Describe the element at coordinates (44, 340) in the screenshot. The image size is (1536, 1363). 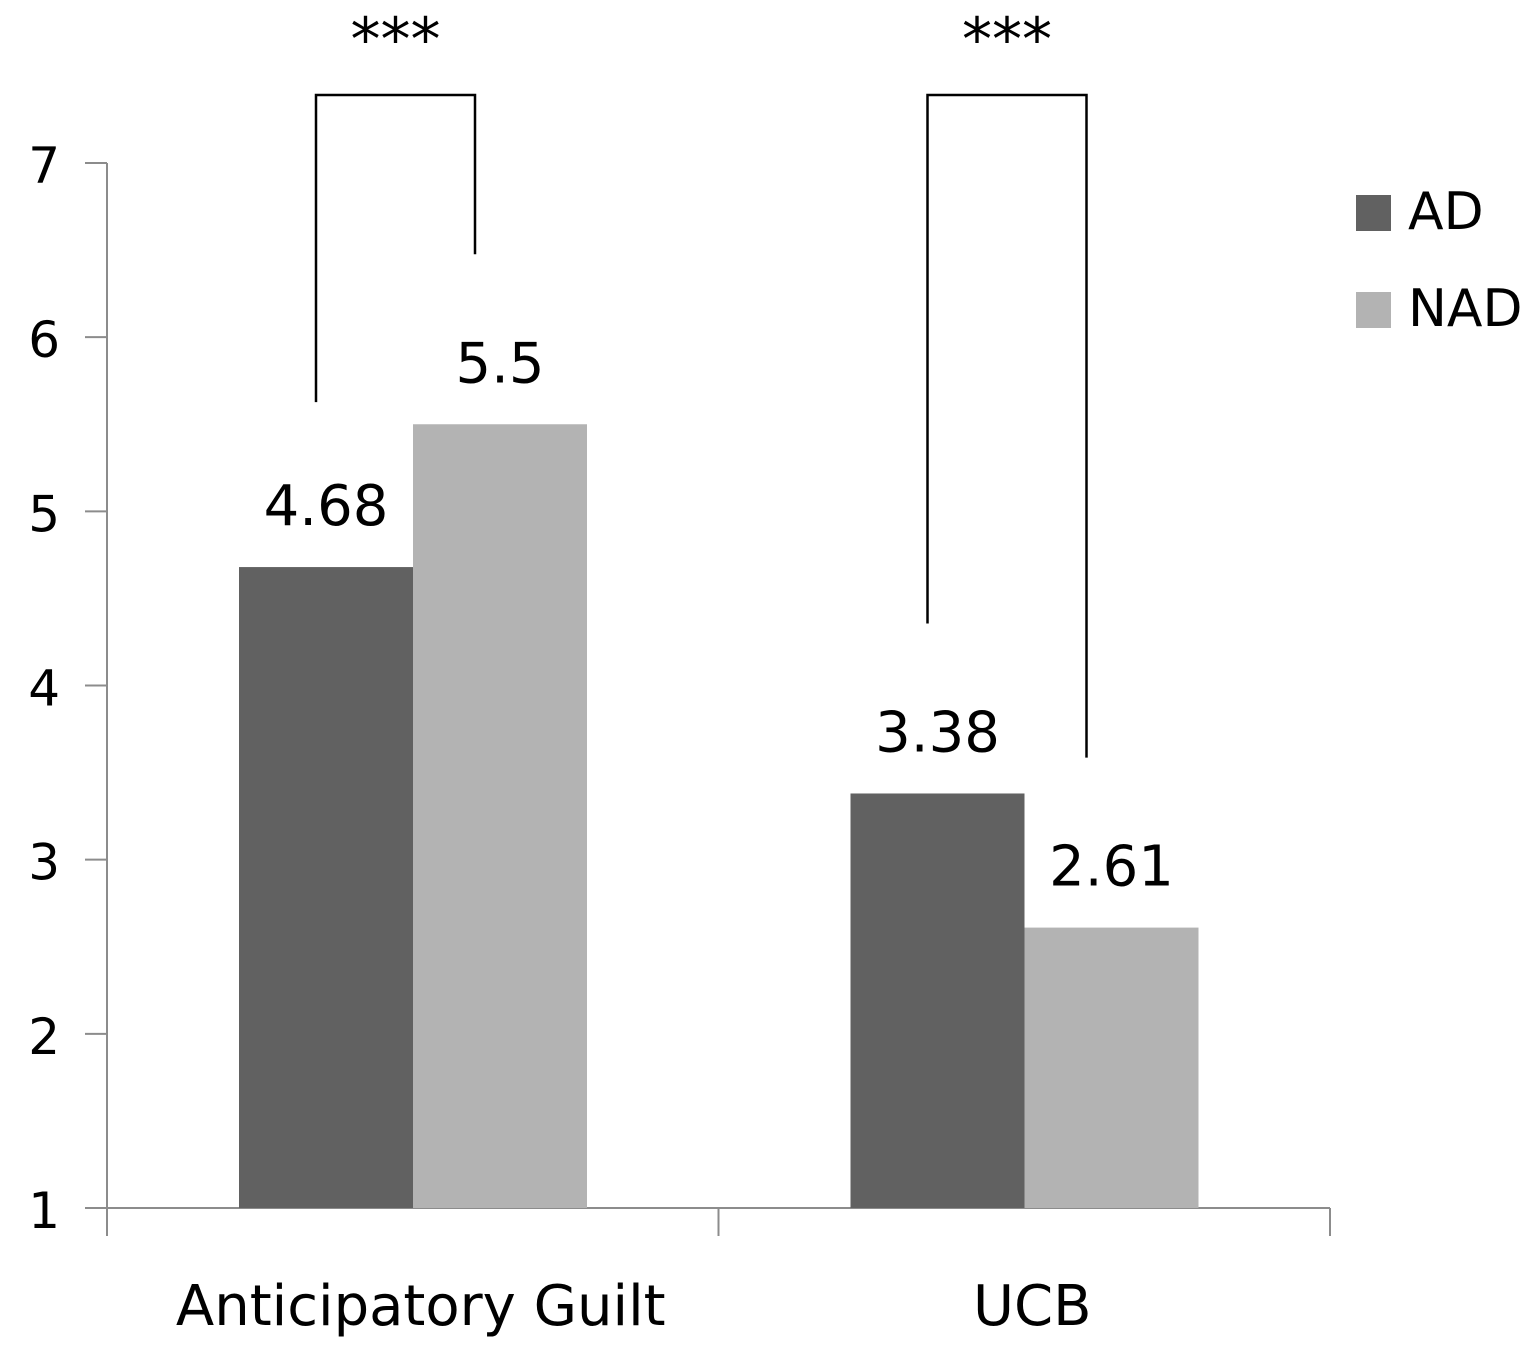
I see `y-tick-label: 6` at that location.